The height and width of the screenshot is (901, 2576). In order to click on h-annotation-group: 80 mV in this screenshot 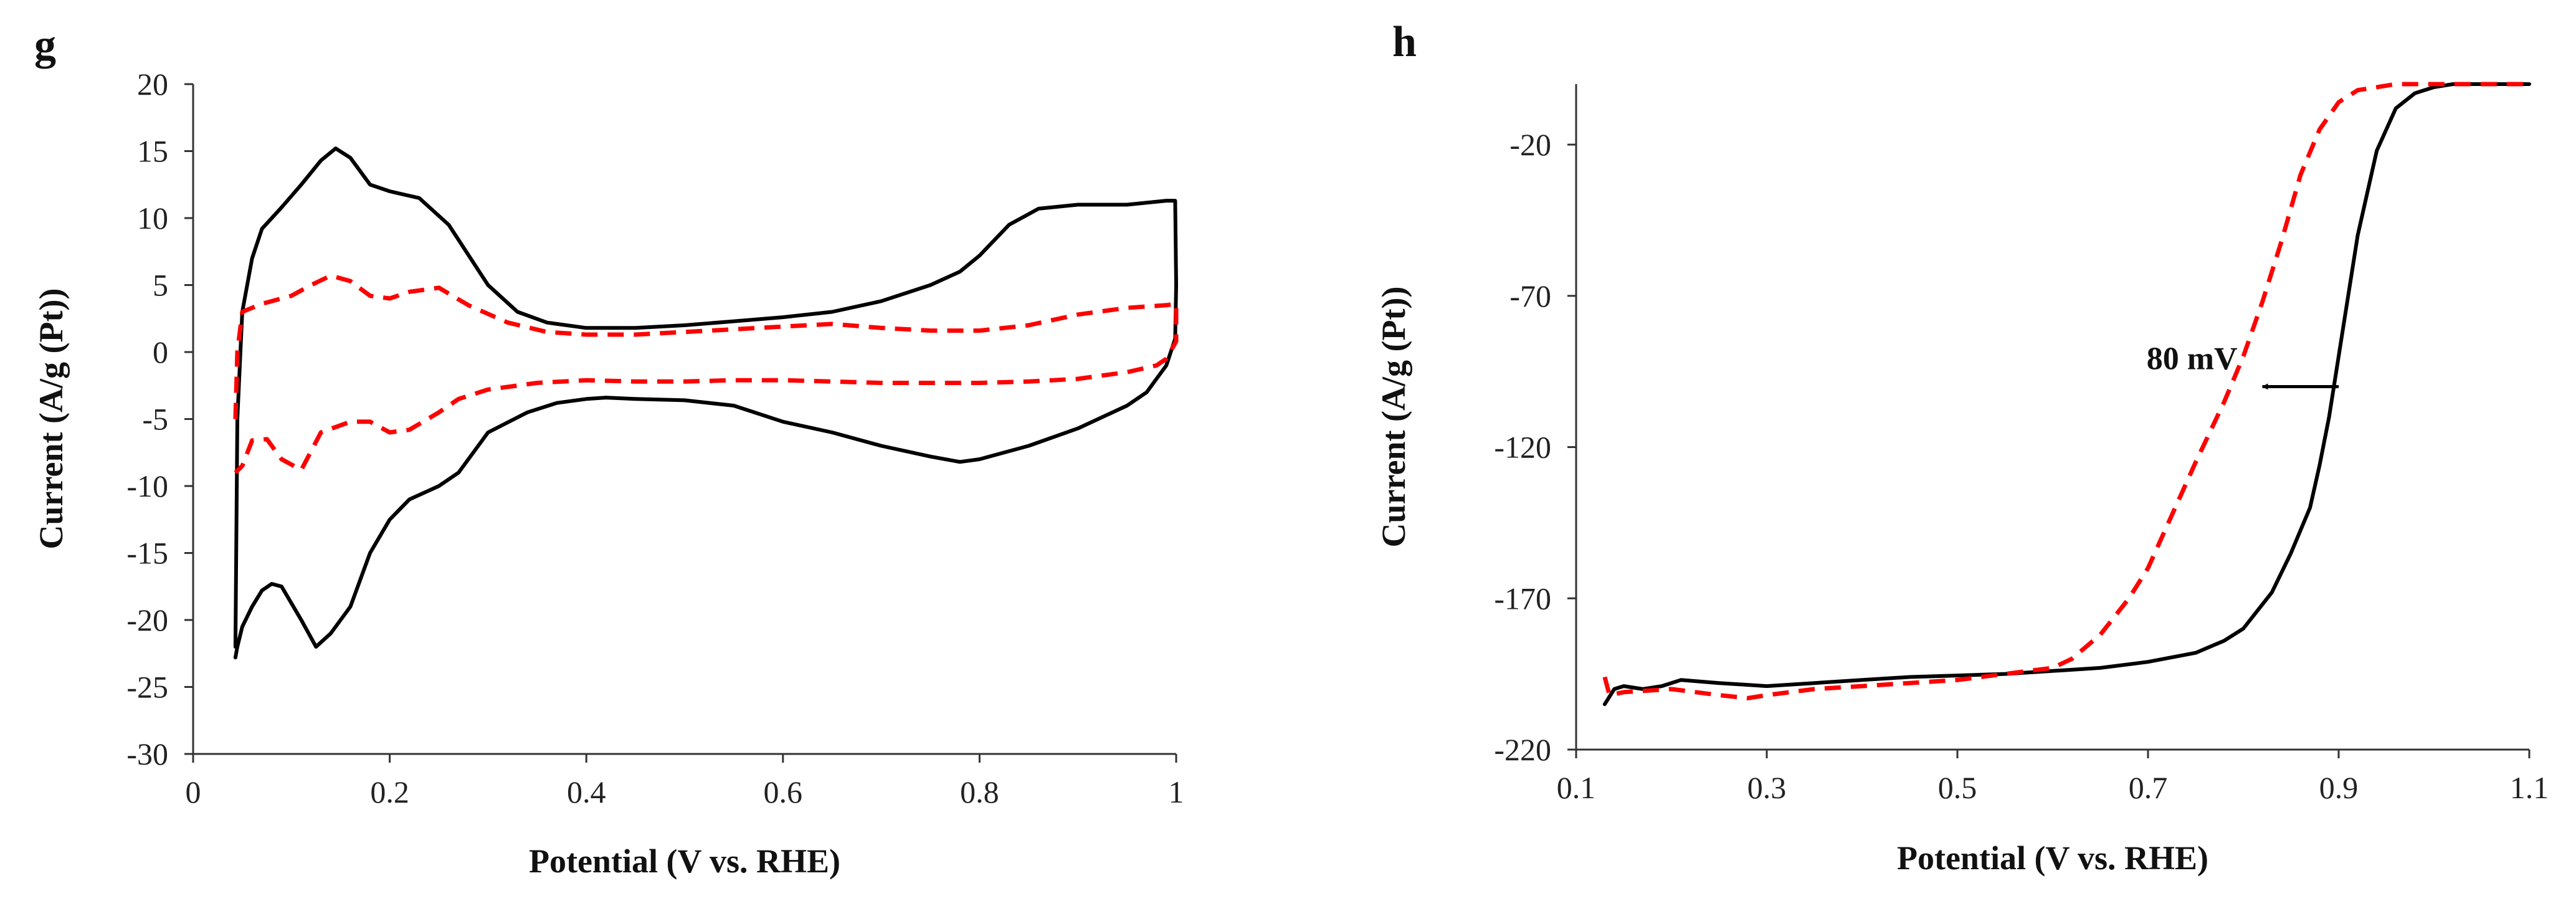, I will do `click(2243, 366)`.